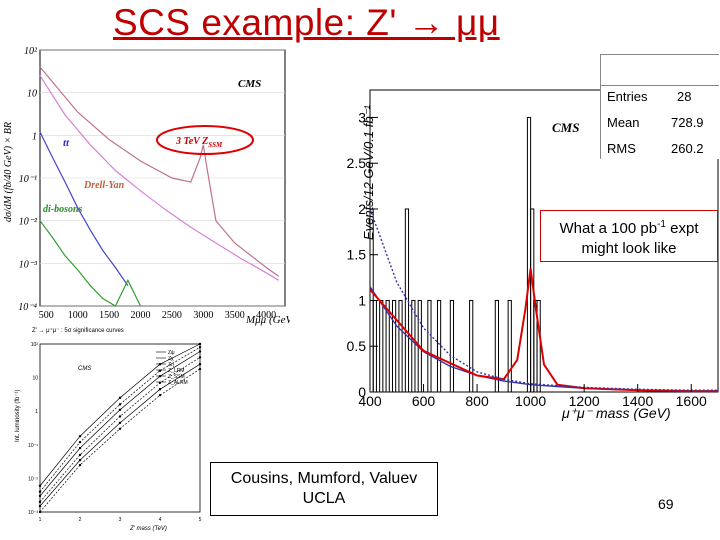  I want to click on inset-y-axis-label: Int. luminosity (fb⁻¹), so click(18, 415).